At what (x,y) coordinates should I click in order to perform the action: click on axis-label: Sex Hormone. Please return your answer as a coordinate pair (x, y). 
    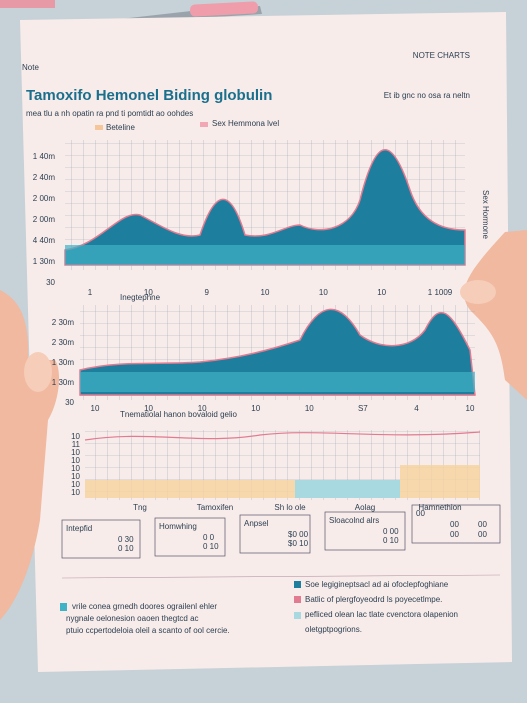
    Looking at the image, I should click on (485, 214).